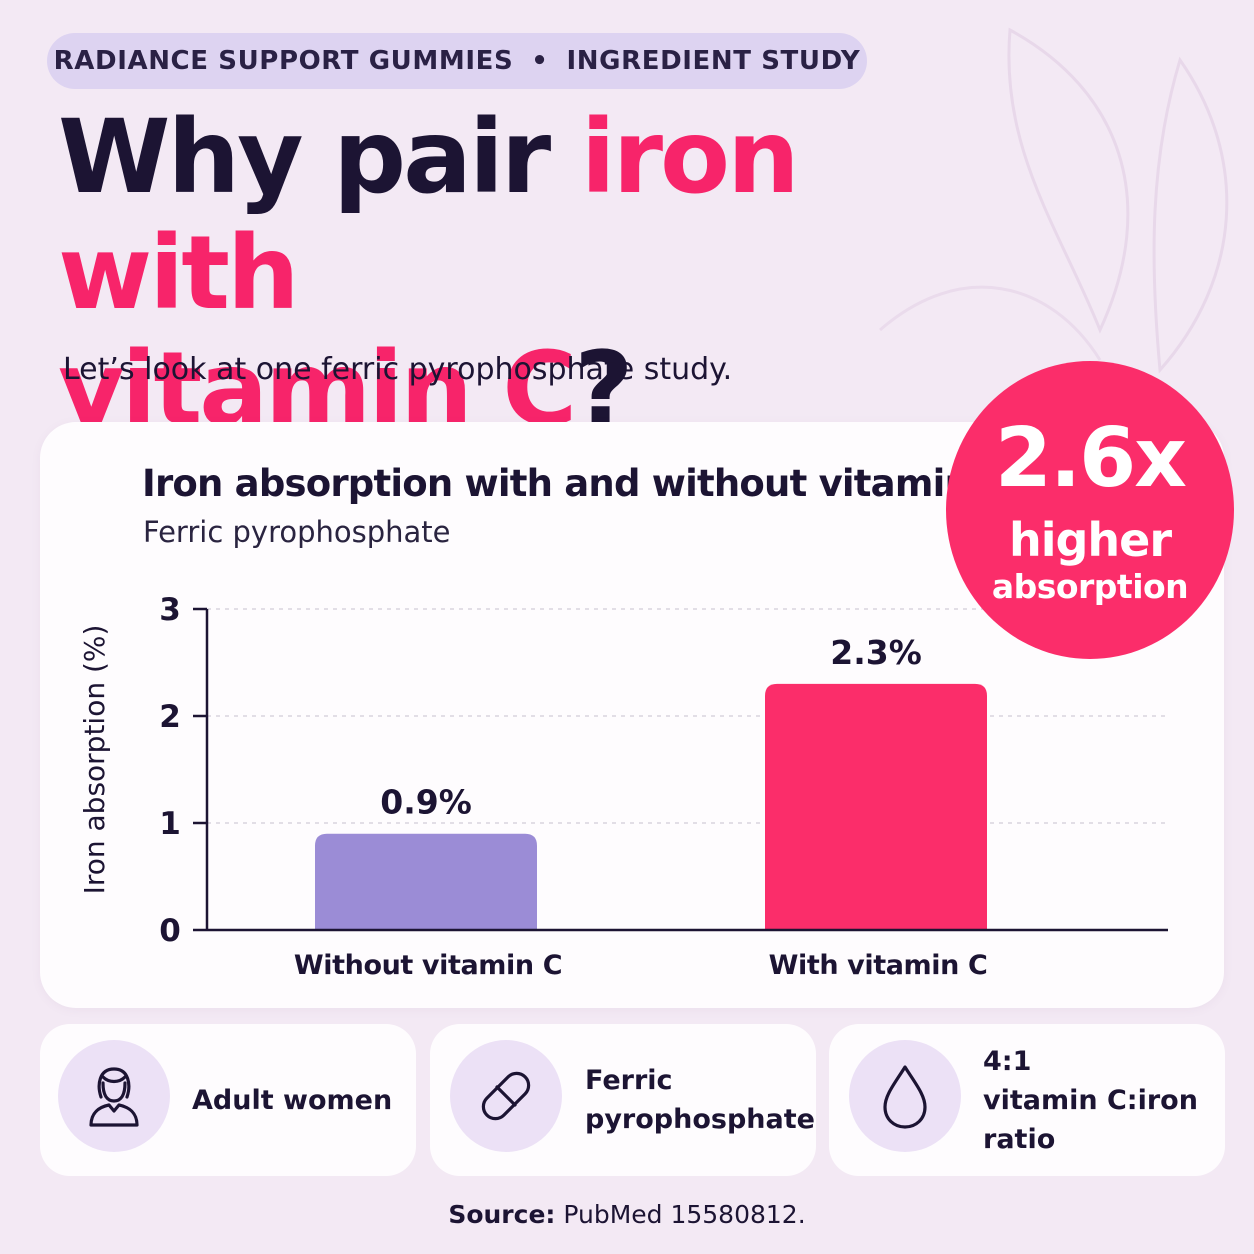  I want to click on headline-part-1: Why pair, so click(319, 157).